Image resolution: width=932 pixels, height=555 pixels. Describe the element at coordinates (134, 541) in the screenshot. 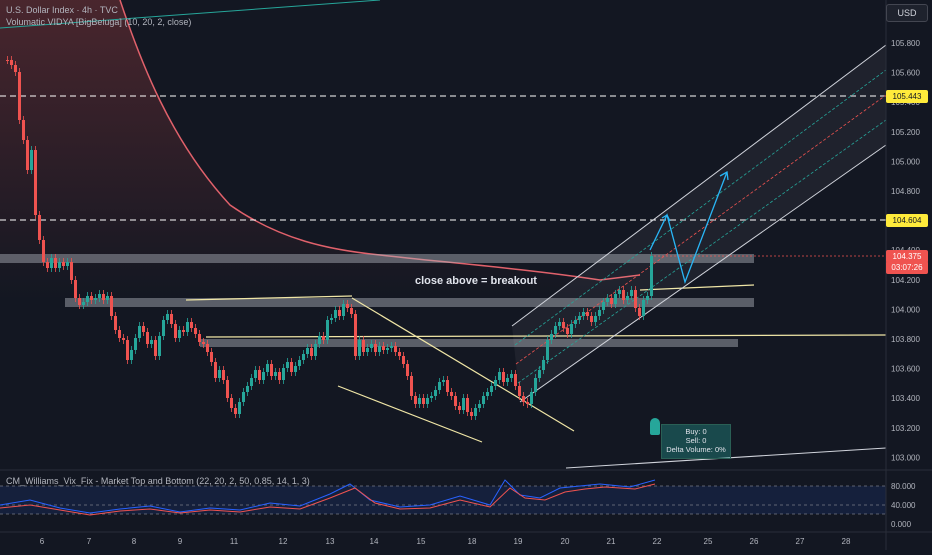

I see `time-tick-label: 8` at that location.